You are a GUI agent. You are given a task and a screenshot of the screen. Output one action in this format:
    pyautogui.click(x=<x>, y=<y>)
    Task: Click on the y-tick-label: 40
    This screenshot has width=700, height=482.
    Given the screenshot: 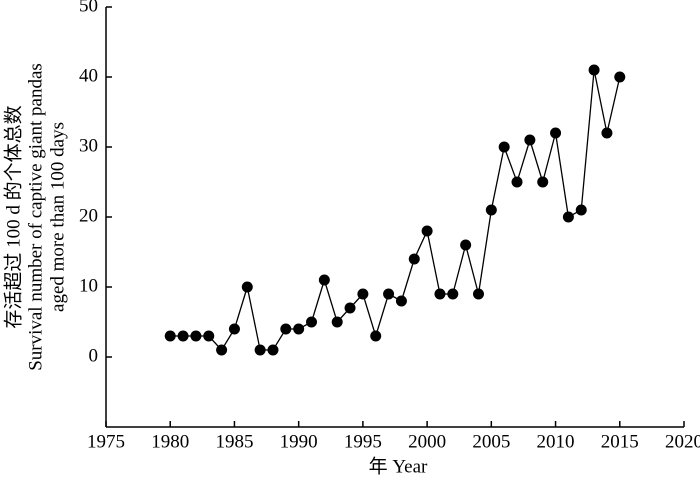 What is the action you would take?
    pyautogui.click(x=88, y=75)
    